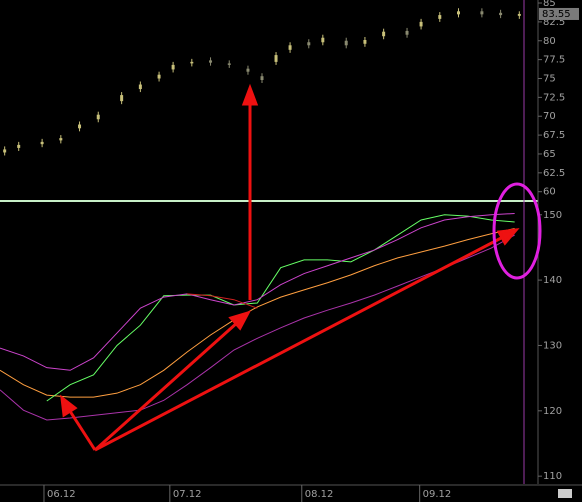 This screenshot has height=502, width=582. I want to click on y-tick-label: 65, so click(549, 154).